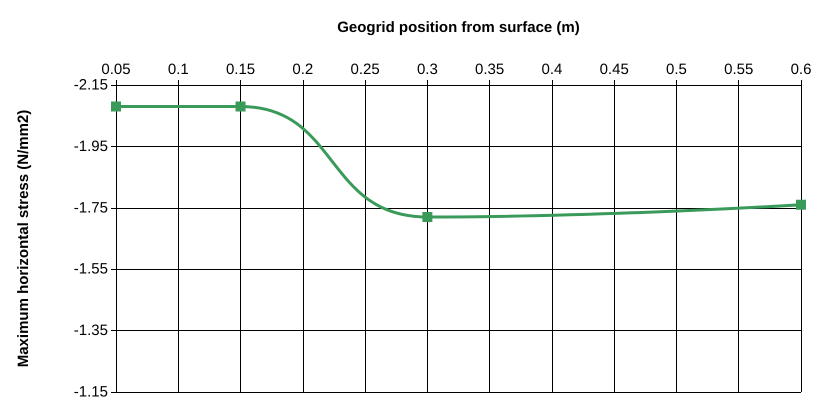 Image resolution: width=827 pixels, height=418 pixels. What do you see at coordinates (91, 269) in the screenshot?
I see `y-tick-label: -1.55` at bounding box center [91, 269].